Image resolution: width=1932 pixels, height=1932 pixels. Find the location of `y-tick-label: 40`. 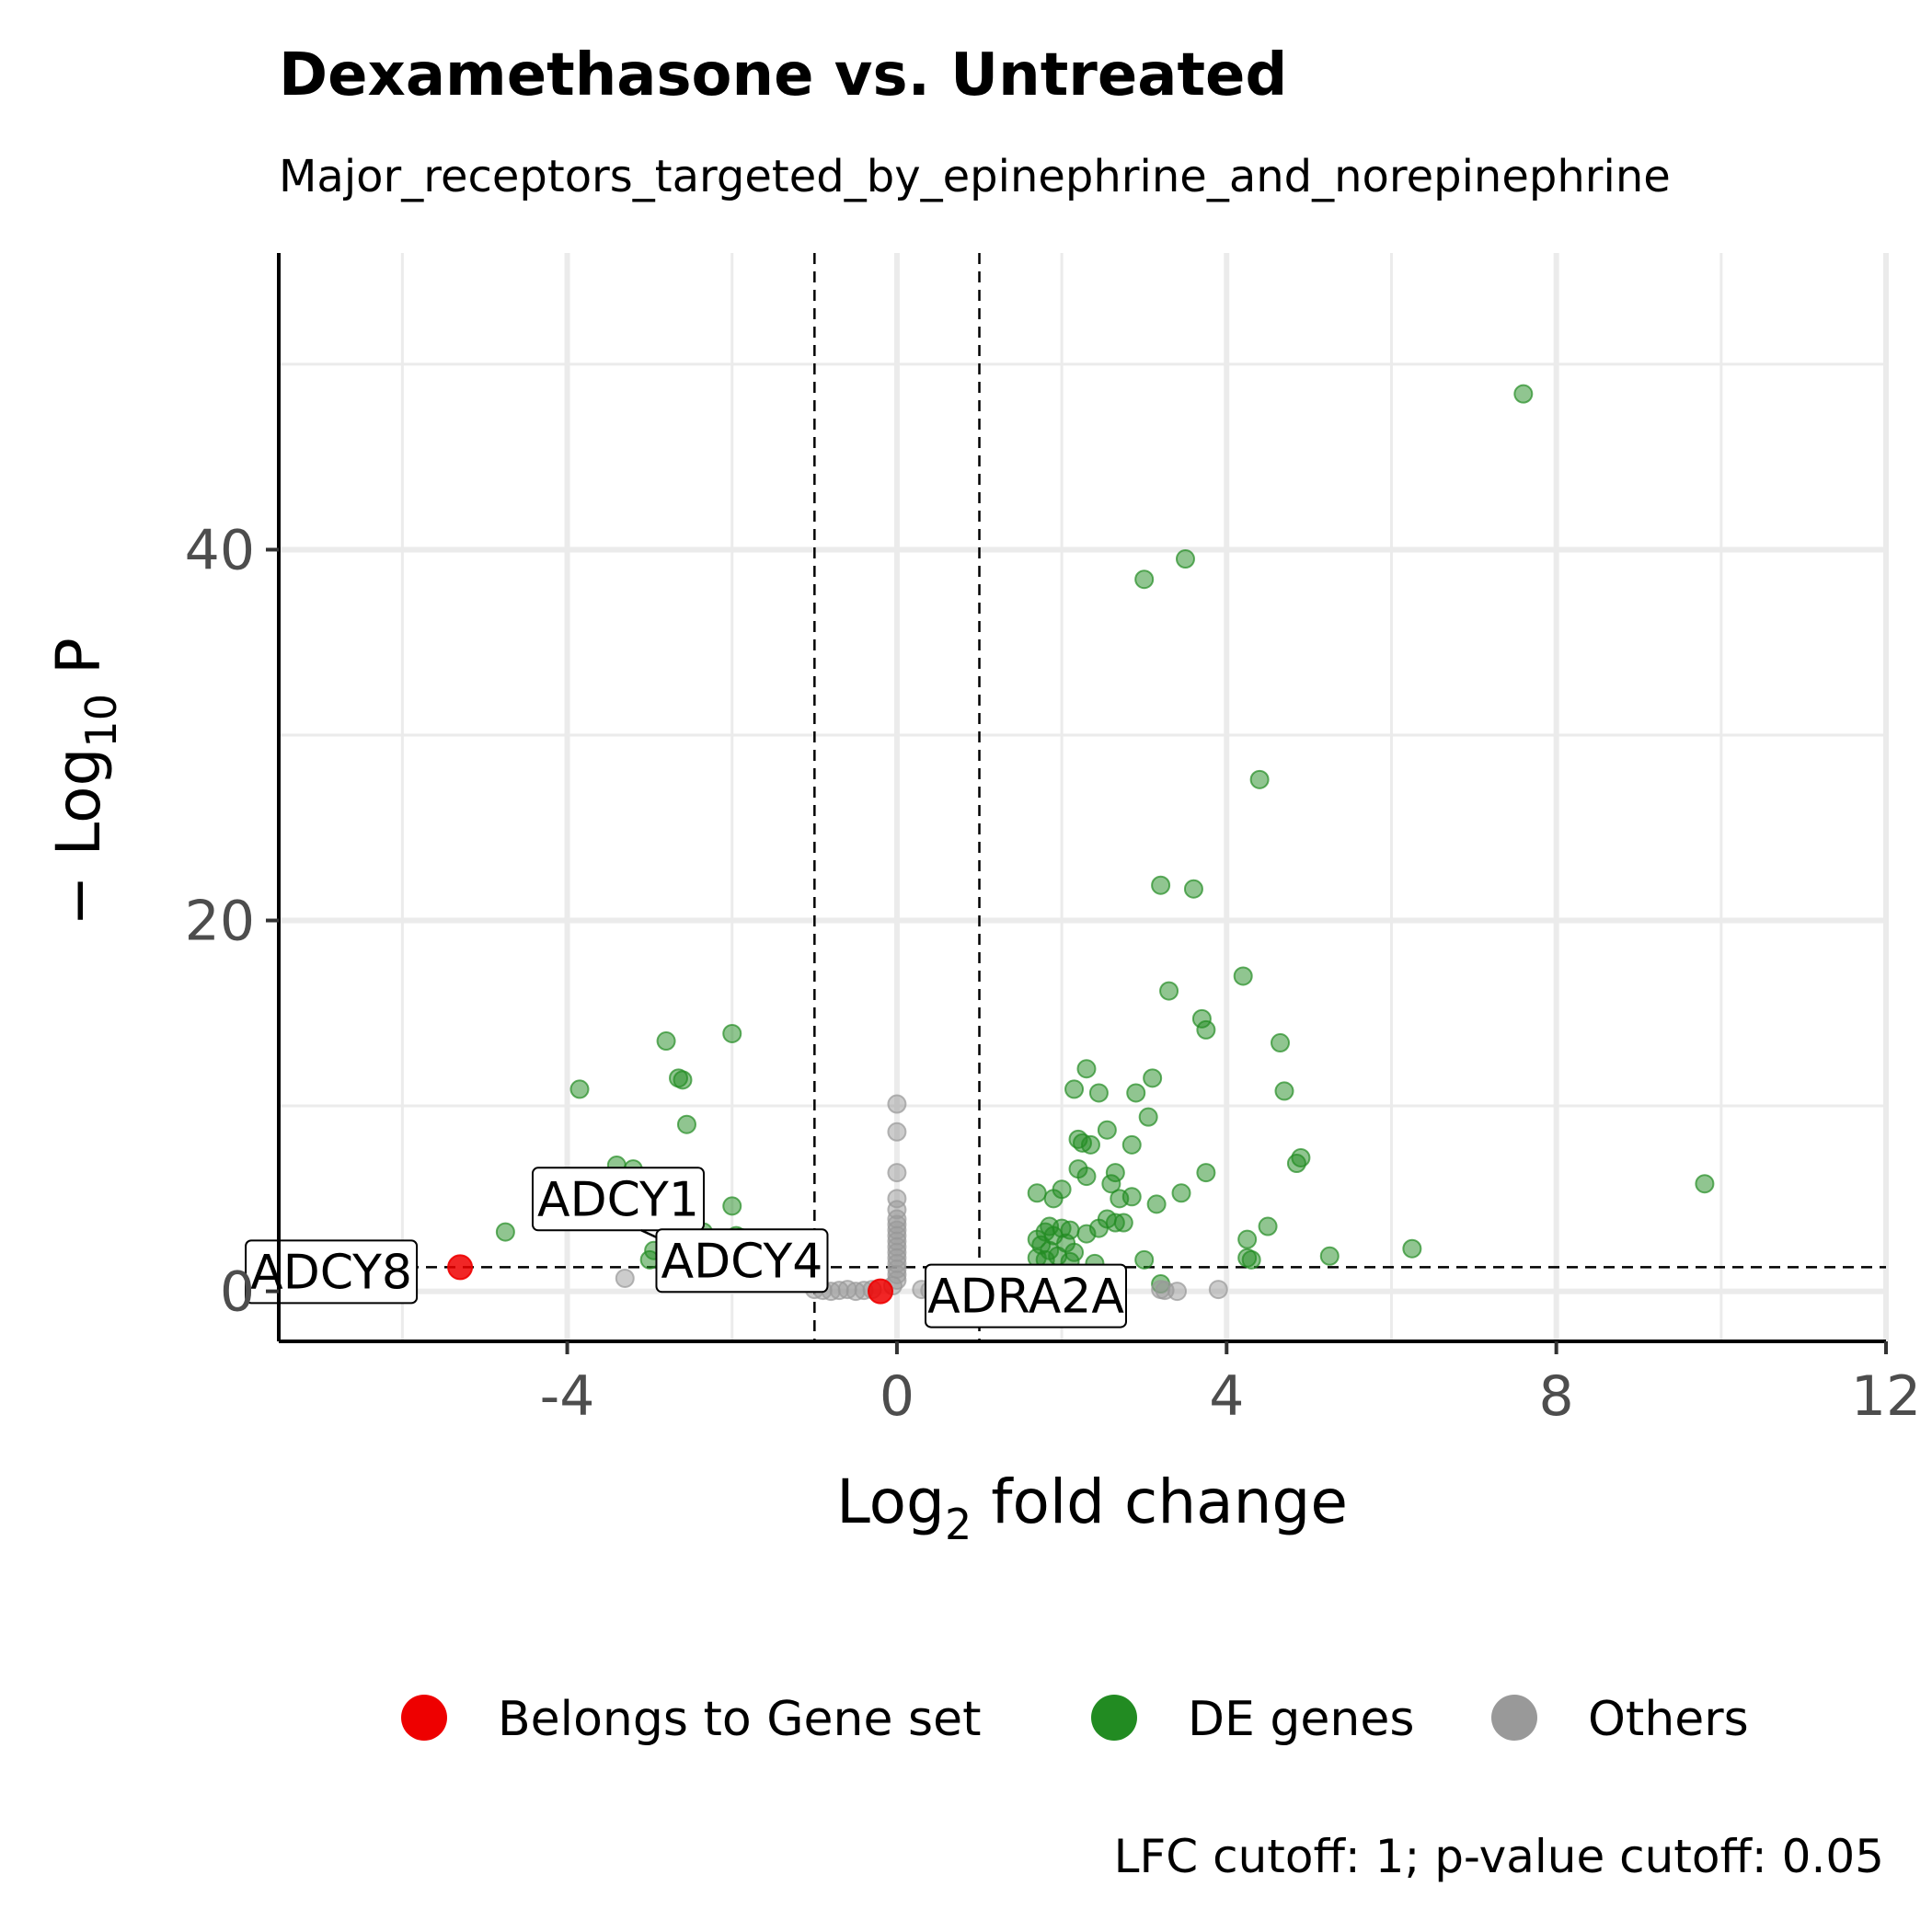

y-tick-label: 40 is located at coordinates (220, 550).